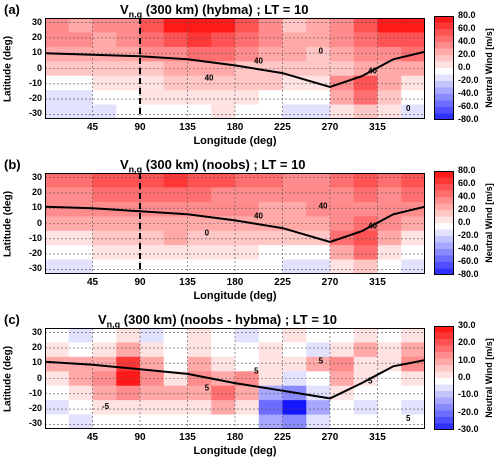 Image resolution: width=500 pixels, height=472 pixels. I want to click on title-main: V, so click(124, 164).